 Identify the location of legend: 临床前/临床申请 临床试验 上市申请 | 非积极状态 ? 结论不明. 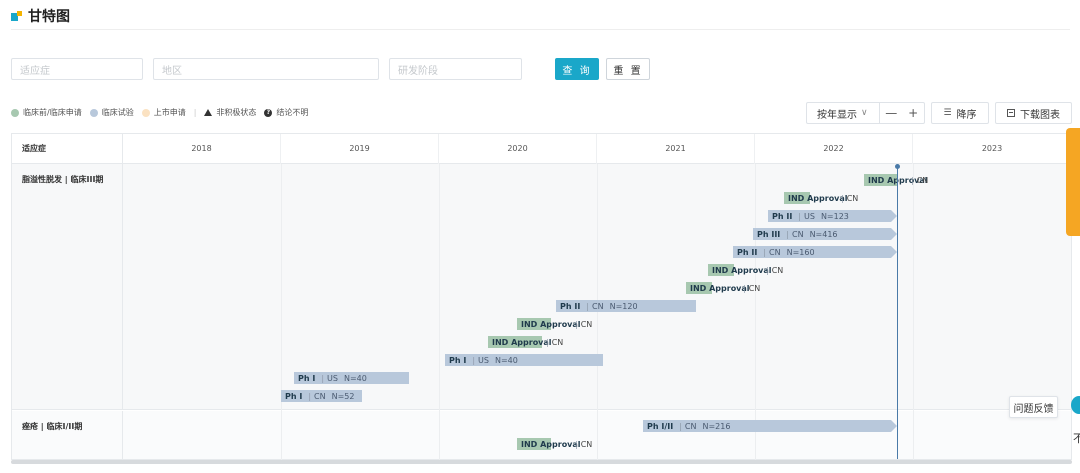
(163, 112).